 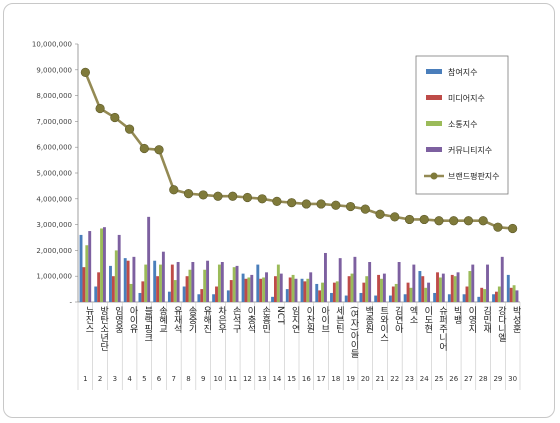 What do you see at coordinates (54, 199) in the screenshot?
I see `y-tick-label: 4,000,000` at bounding box center [54, 199].